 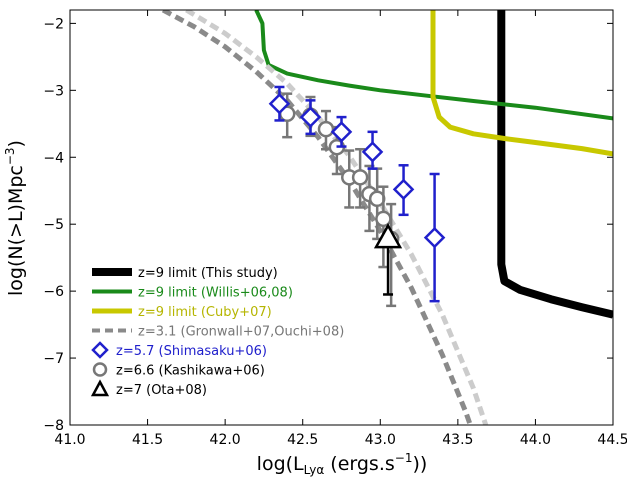 What do you see at coordinates (15, 218) in the screenshot?
I see `y-axis-label: log(N(>L)Mpc−3)` at bounding box center [15, 218].